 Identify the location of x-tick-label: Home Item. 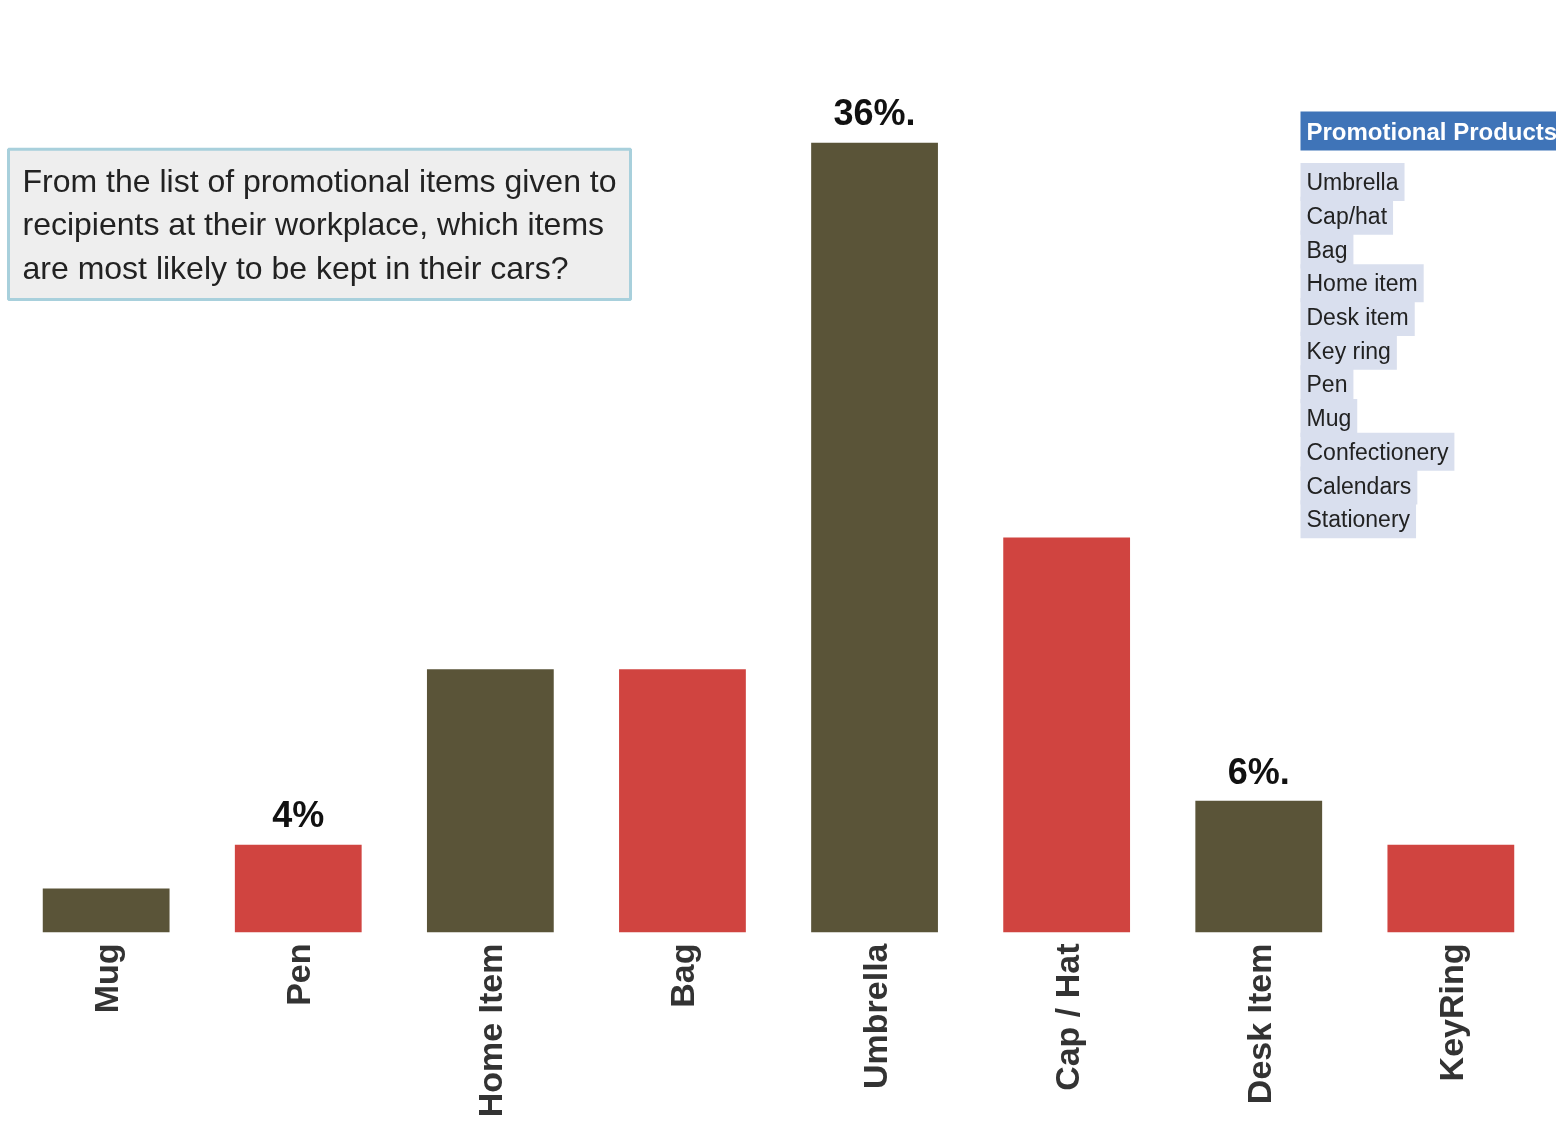
(490, 1030).